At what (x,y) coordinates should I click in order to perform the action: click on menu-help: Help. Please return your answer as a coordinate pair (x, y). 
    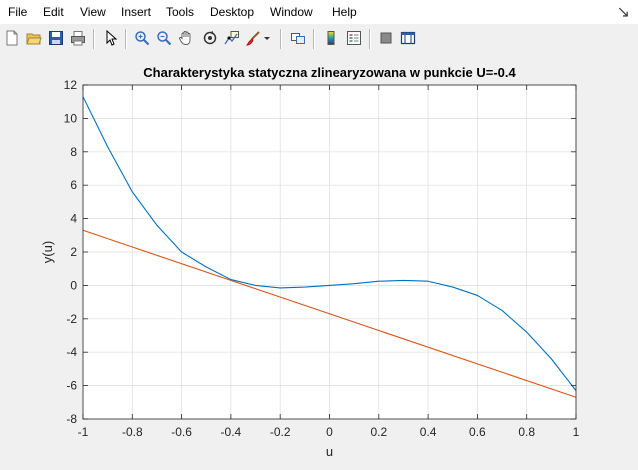
    Looking at the image, I should click on (344, 12).